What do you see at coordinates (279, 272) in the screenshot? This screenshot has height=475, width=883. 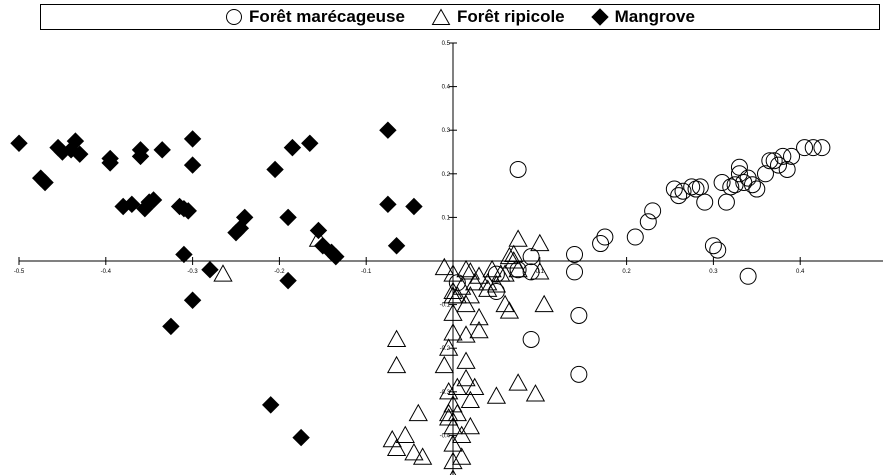 I see `x-tick-label: -0.2` at bounding box center [279, 272].